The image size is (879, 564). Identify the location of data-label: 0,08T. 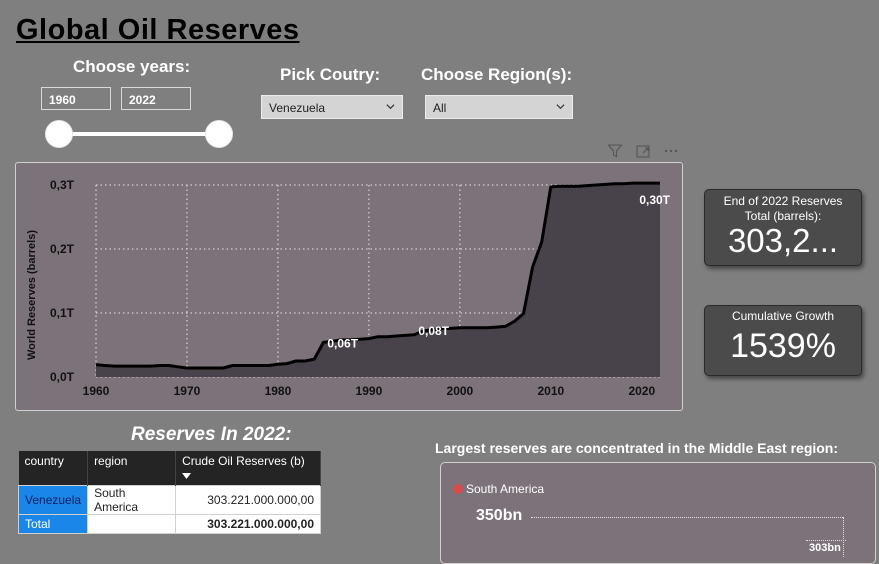
(433, 331).